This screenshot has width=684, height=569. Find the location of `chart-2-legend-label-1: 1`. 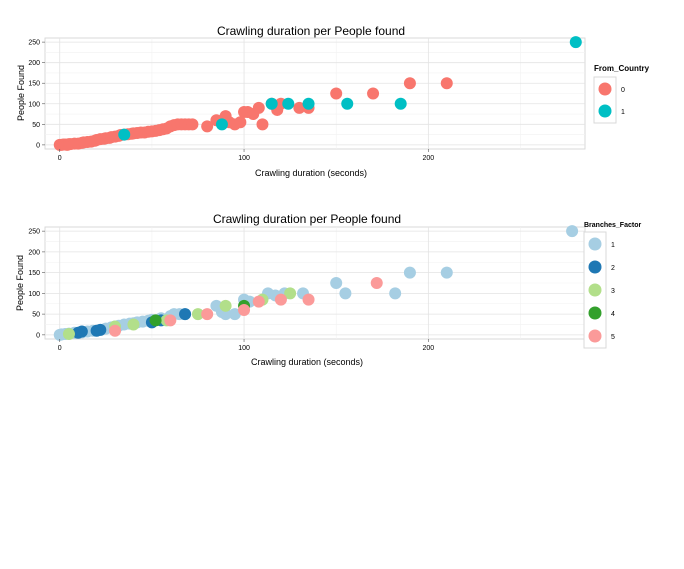

chart-2-legend-label-1: 1 is located at coordinates (613, 245).